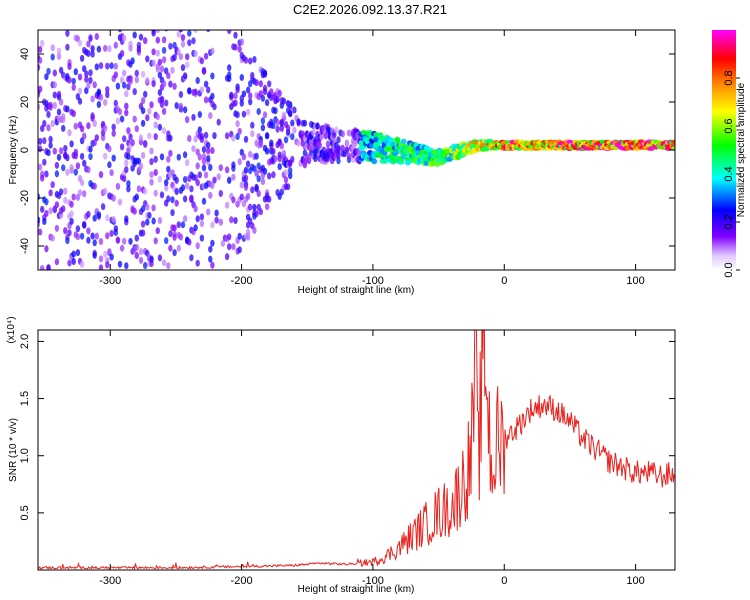 This screenshot has width=750, height=600. I want to click on x-tick-label: -200, so click(242, 581).